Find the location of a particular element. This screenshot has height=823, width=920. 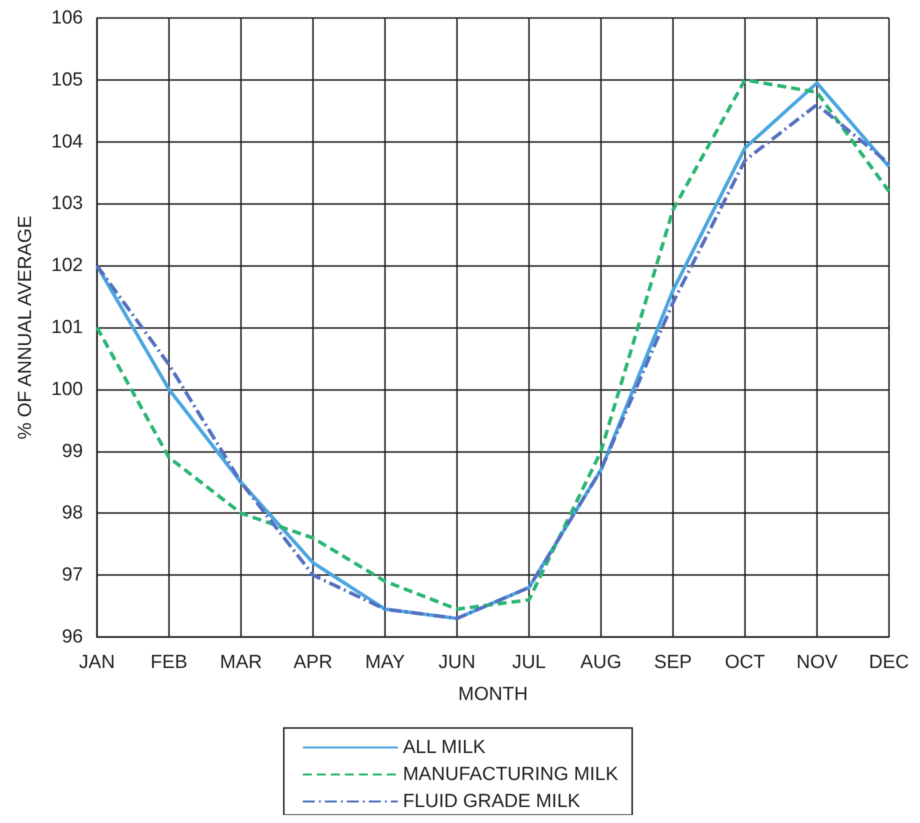

x-axis-title: MONTH is located at coordinates (493, 694).